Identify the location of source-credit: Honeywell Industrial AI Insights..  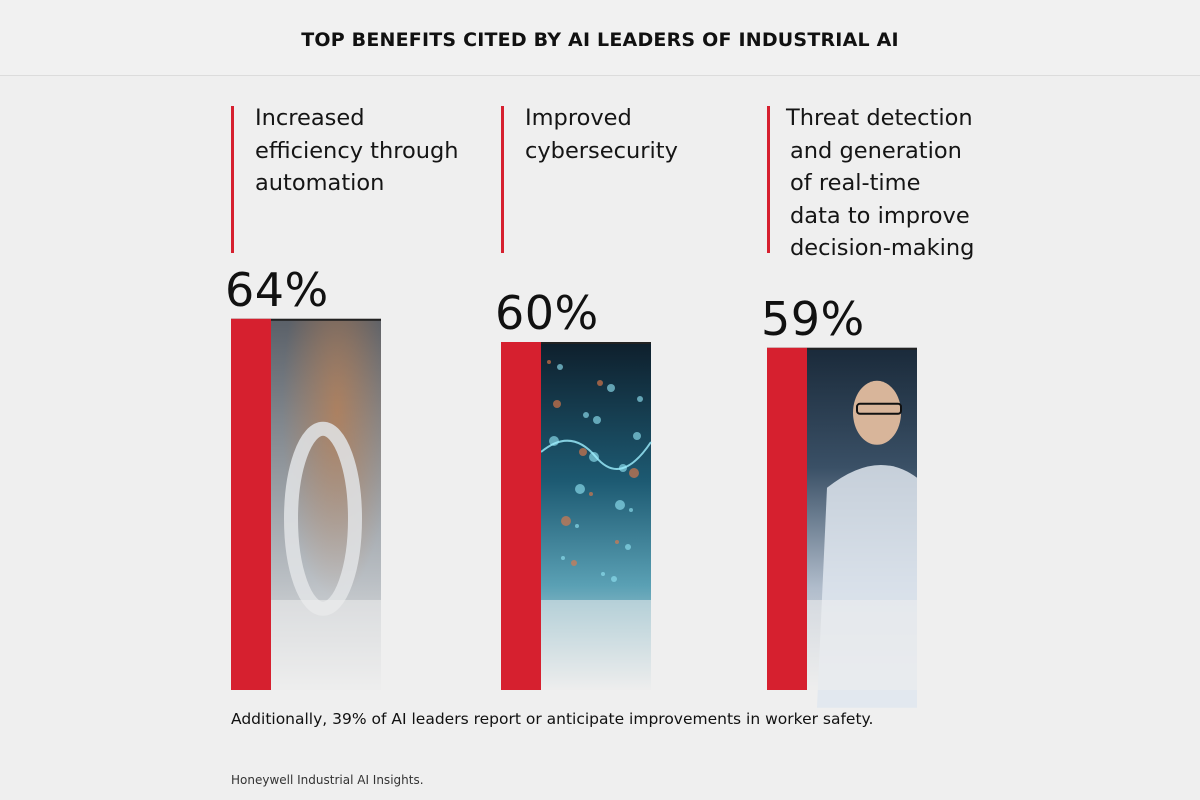
(327, 780).